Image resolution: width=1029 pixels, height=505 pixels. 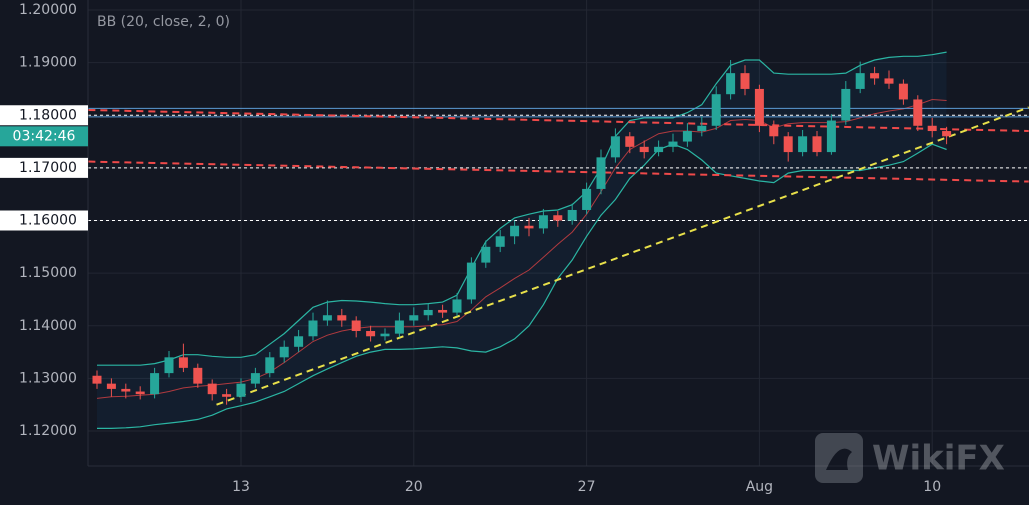 What do you see at coordinates (48, 168) in the screenshot?
I see `y-tick-label: 1.17000` at bounding box center [48, 168].